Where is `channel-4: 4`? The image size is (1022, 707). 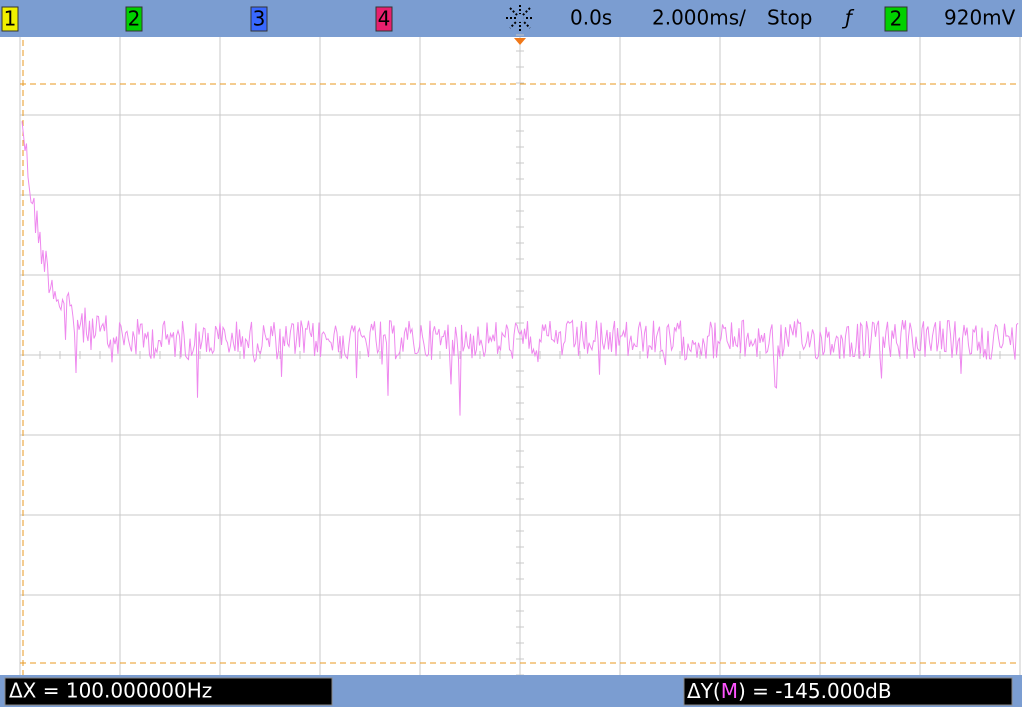 channel-4: 4 is located at coordinates (384, 19).